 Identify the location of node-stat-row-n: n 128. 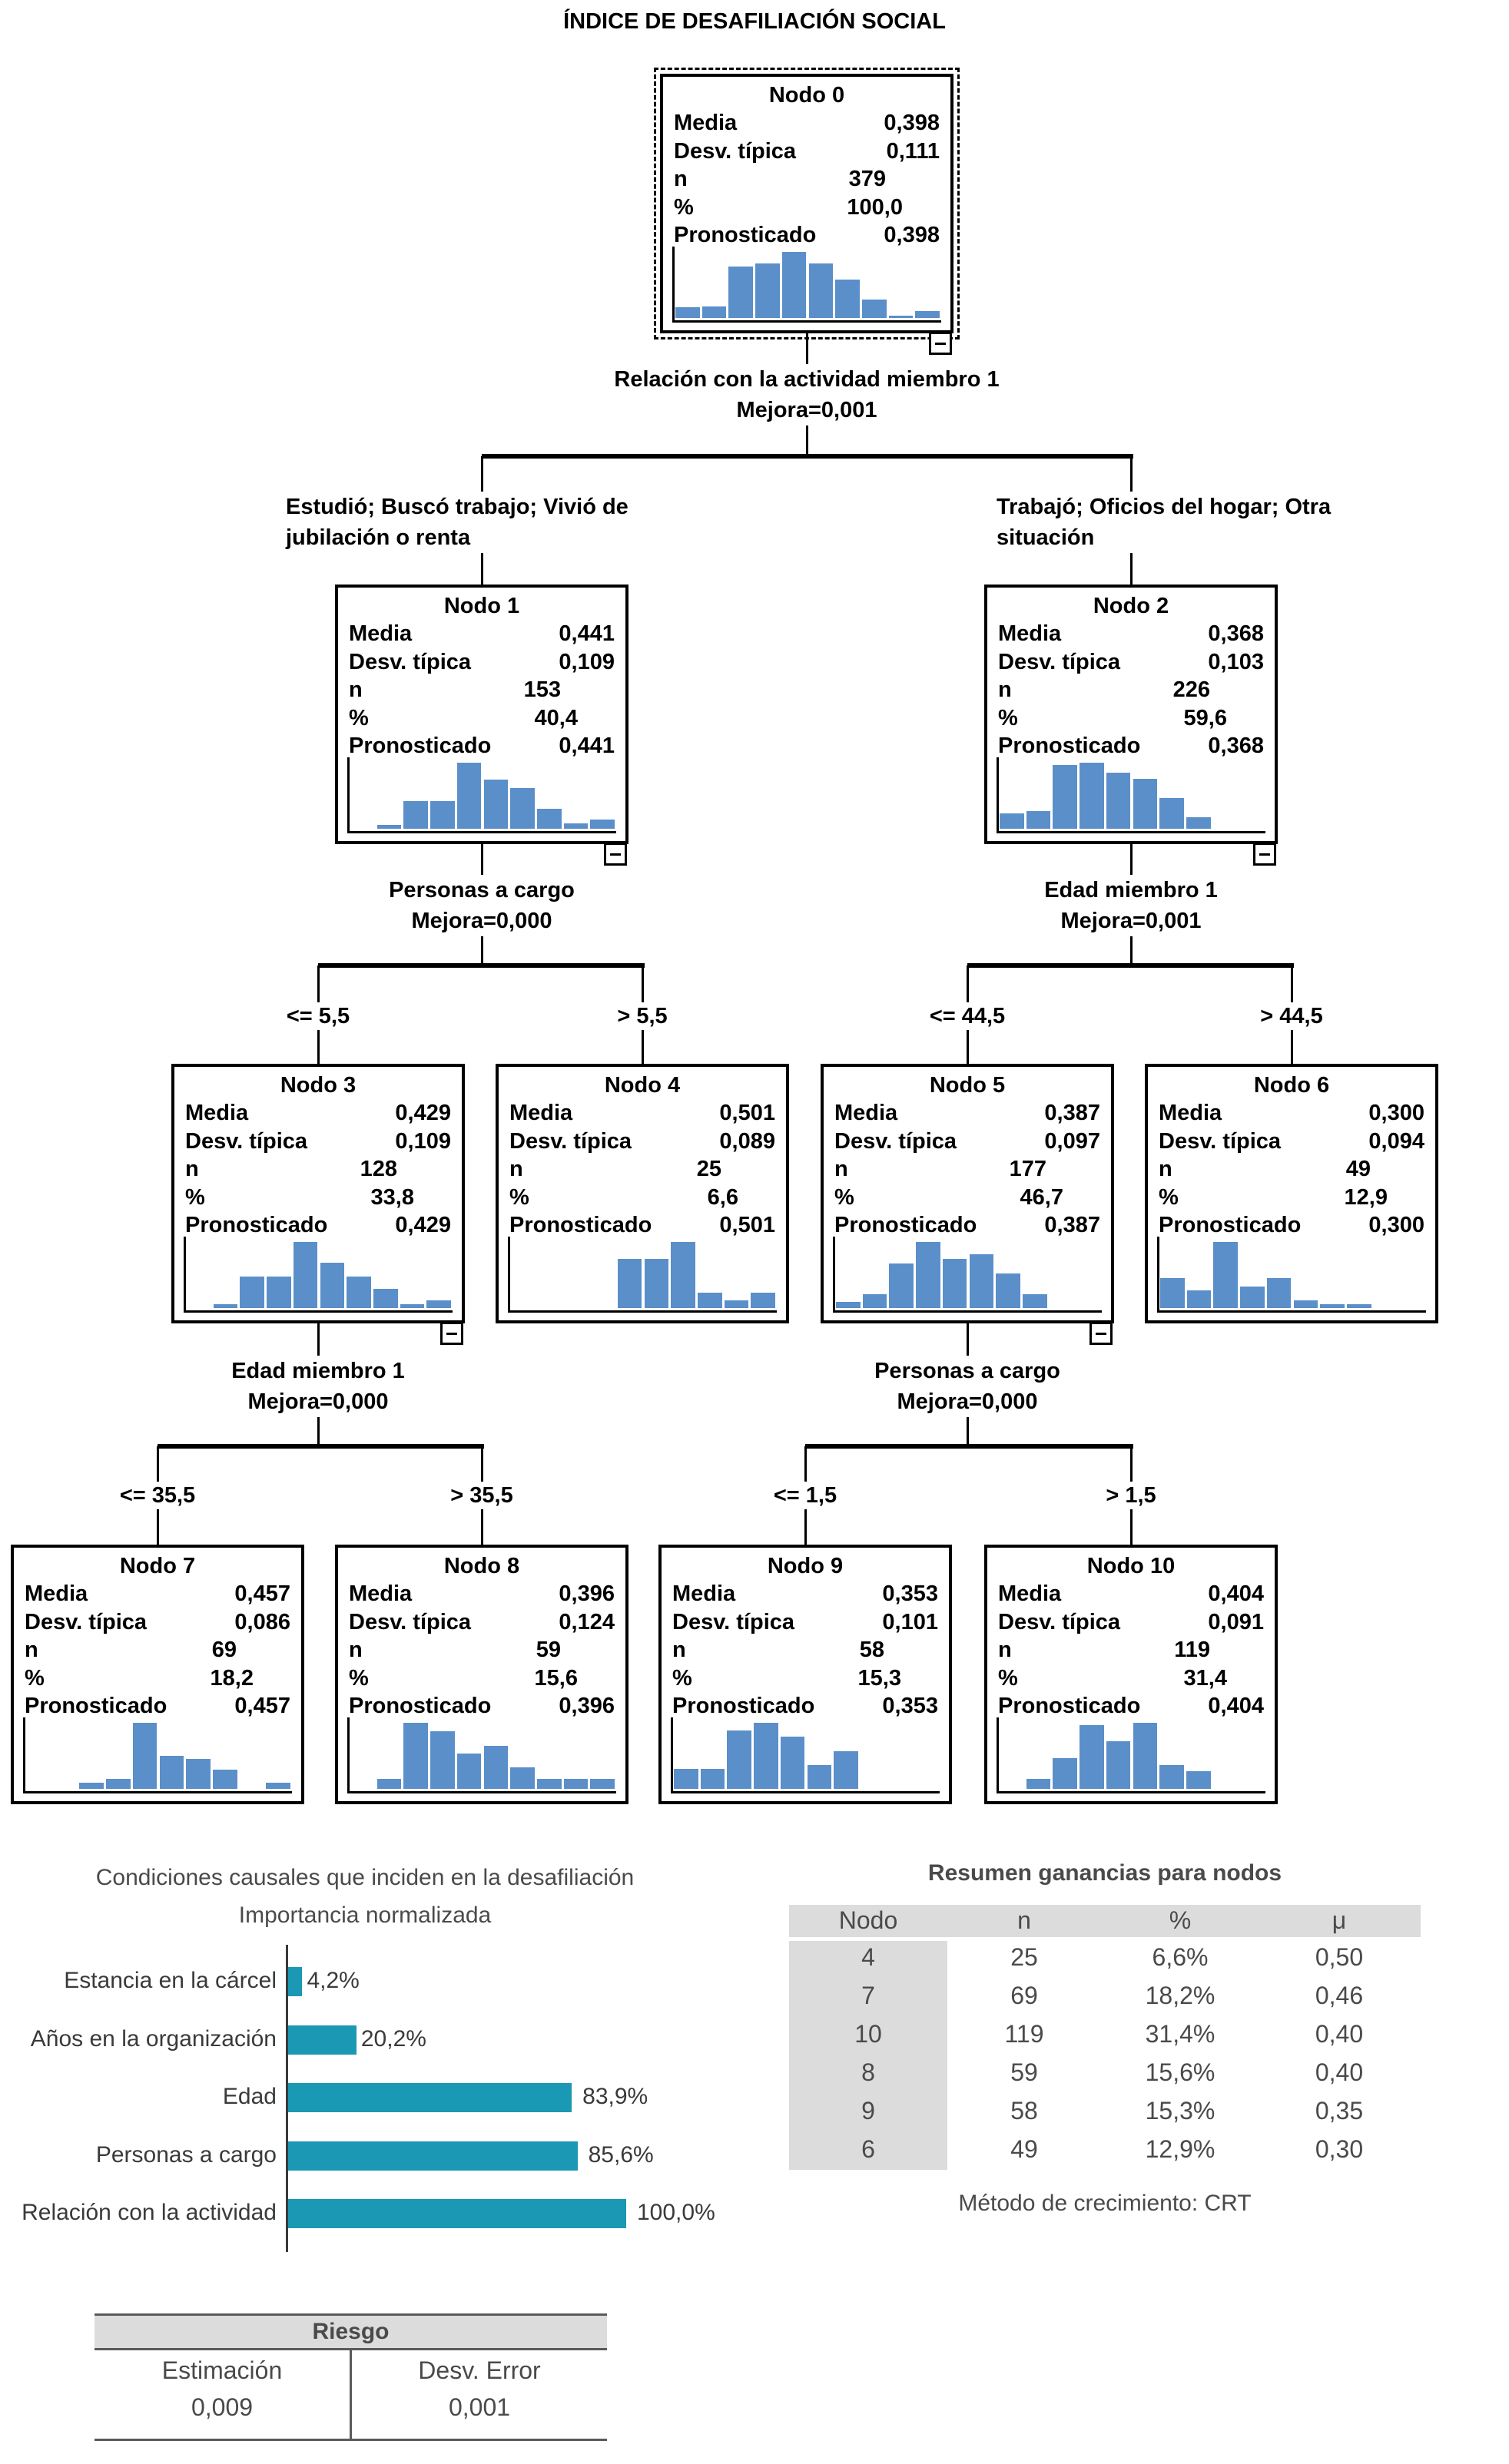
(318, 1170).